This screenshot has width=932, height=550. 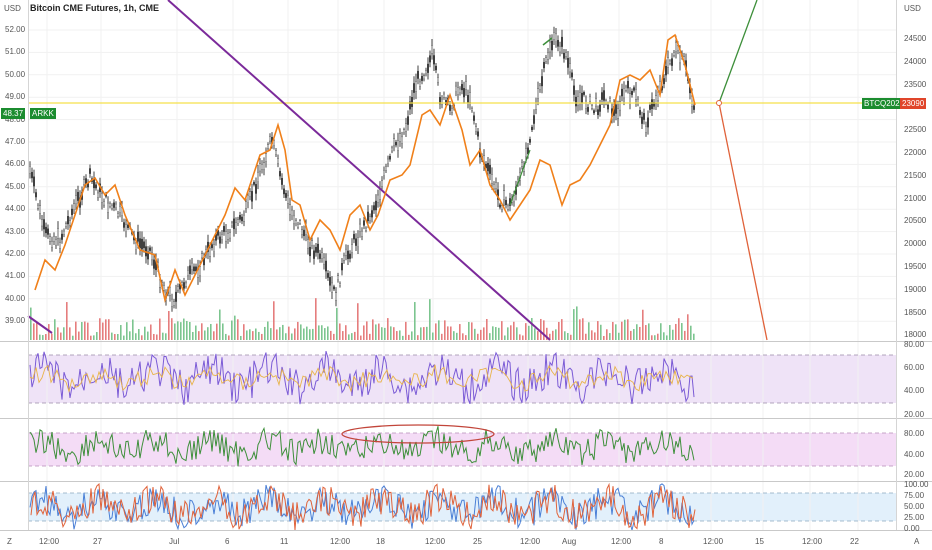 What do you see at coordinates (719, 103) in the screenshot?
I see `projection-origin` at bounding box center [719, 103].